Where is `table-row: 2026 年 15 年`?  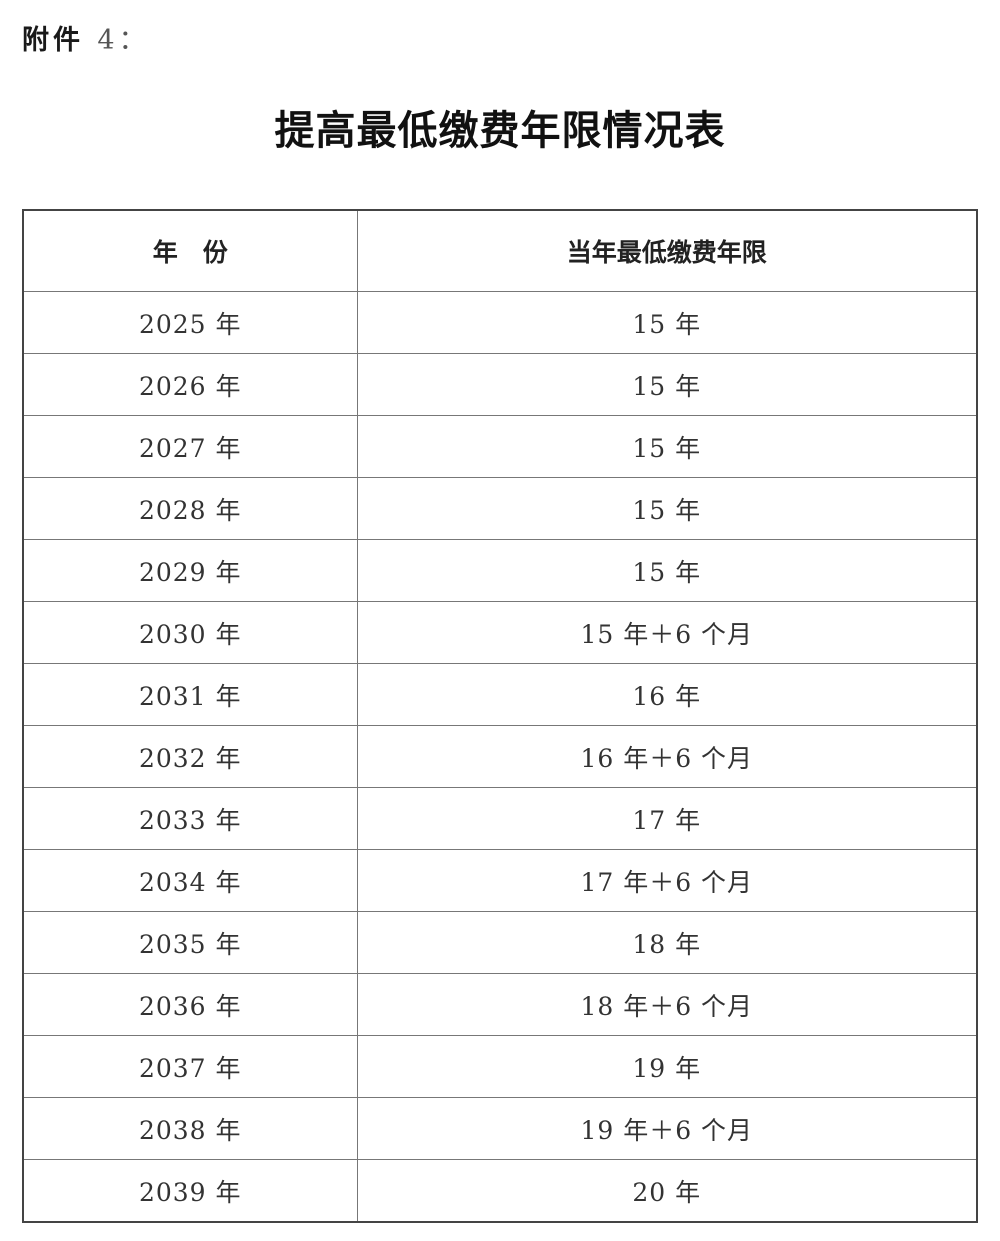 table-row: 2026 年 15 年 is located at coordinates (500, 384).